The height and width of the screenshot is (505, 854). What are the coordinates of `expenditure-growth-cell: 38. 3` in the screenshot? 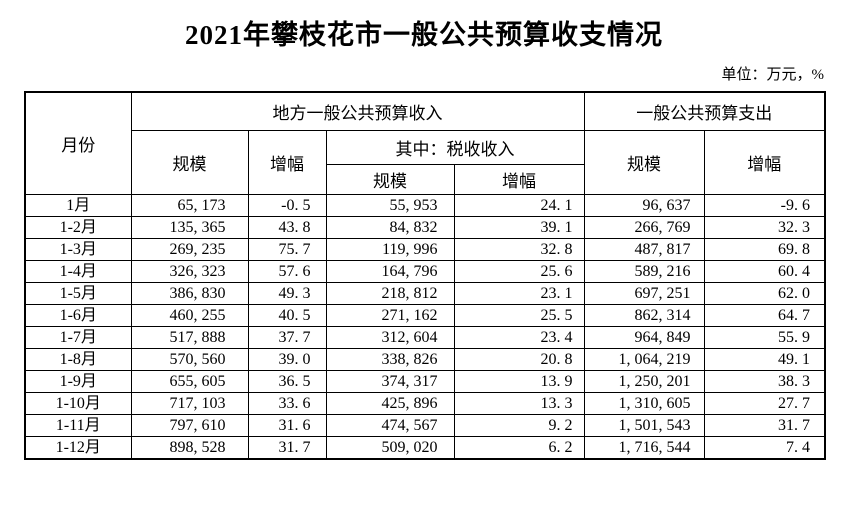 It's located at (764, 381).